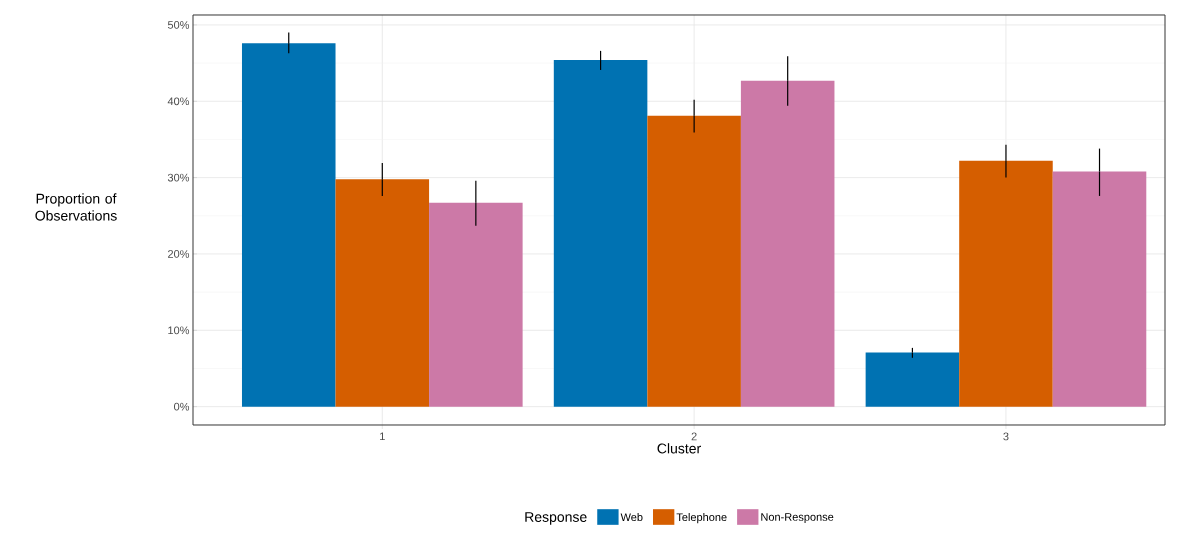  I want to click on y-tick-label: 30%, so click(178, 177).